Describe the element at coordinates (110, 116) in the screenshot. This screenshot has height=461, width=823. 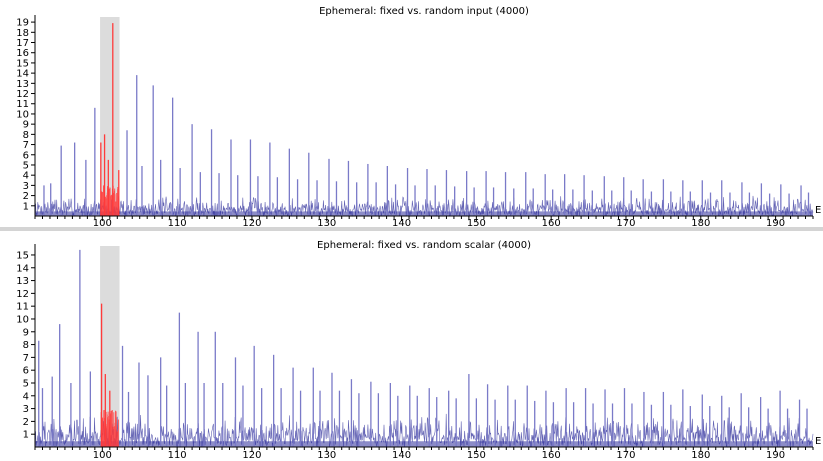
I see `highlight-band` at that location.